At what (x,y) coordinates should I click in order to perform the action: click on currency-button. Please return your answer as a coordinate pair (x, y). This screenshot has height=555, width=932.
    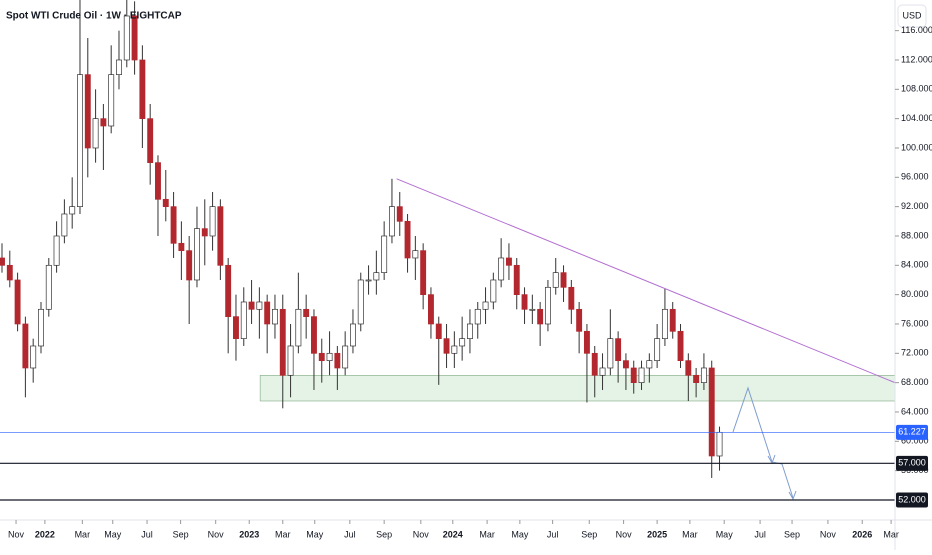
    Looking at the image, I should click on (912, 16).